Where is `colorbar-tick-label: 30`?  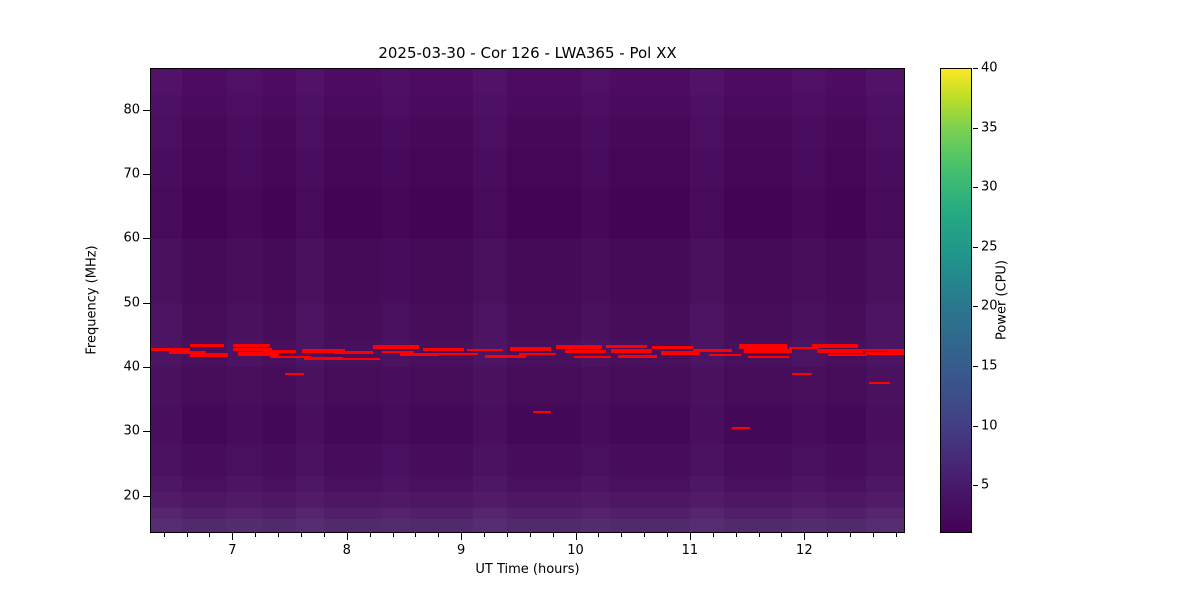 colorbar-tick-label: 30 is located at coordinates (989, 187).